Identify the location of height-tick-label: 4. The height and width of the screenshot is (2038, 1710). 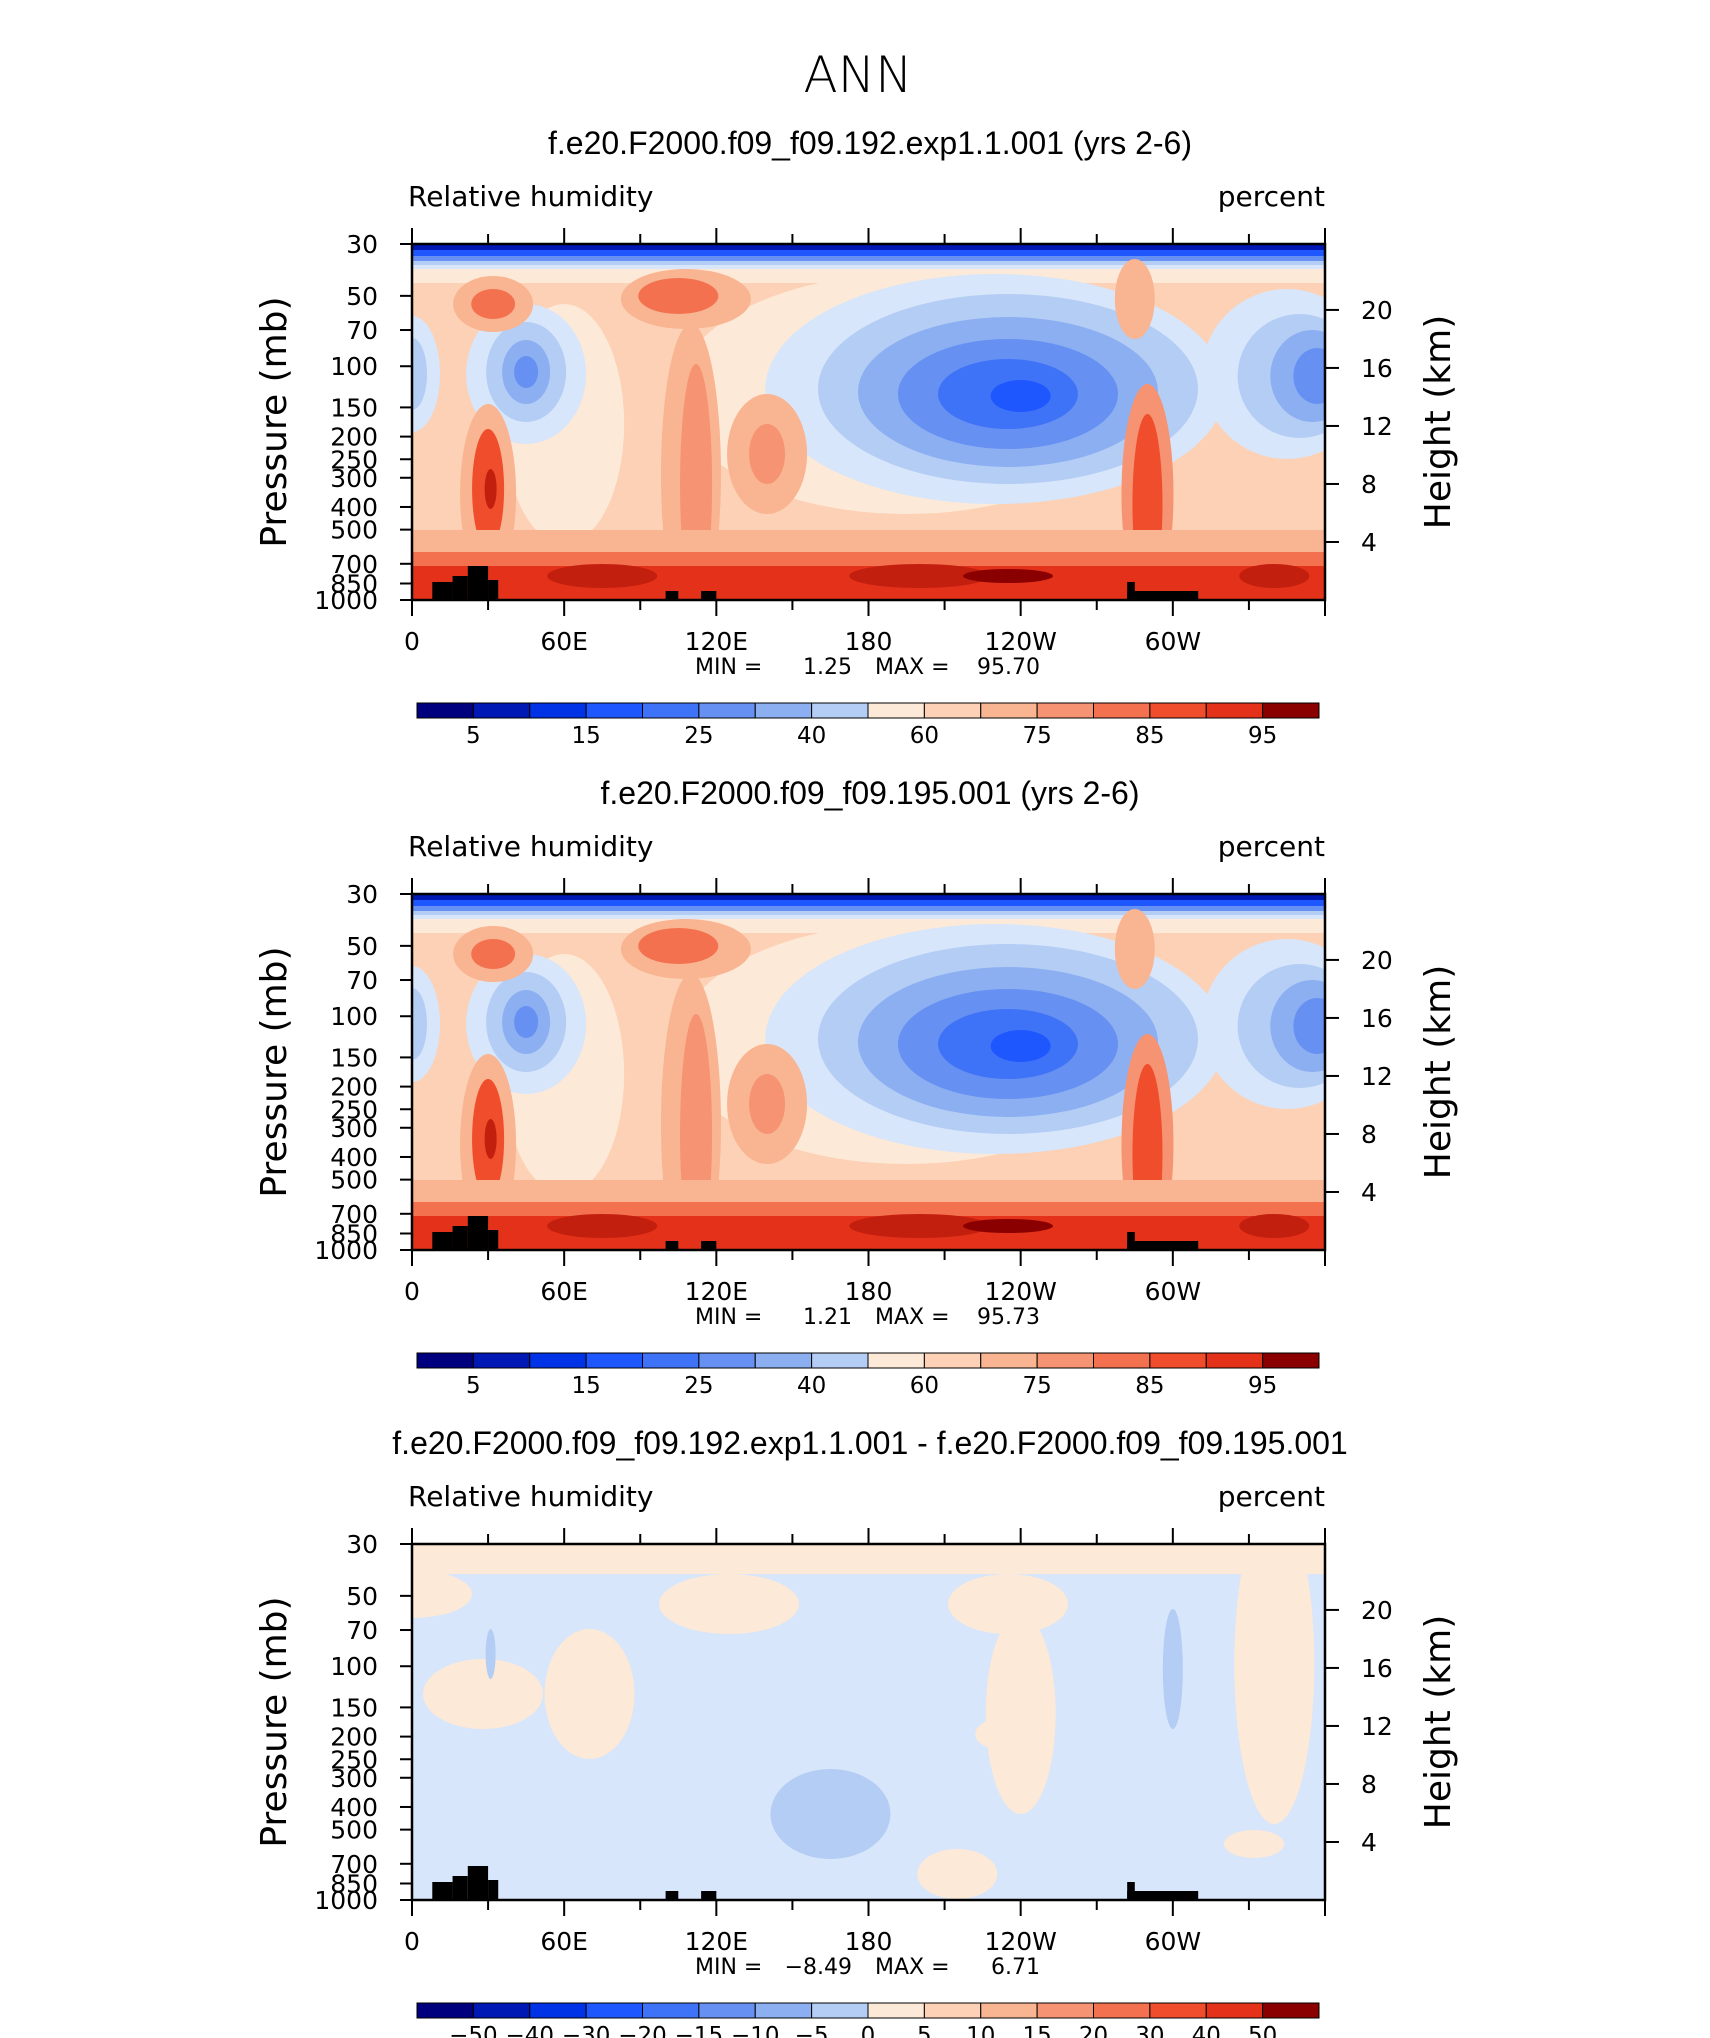
(1369, 1842).